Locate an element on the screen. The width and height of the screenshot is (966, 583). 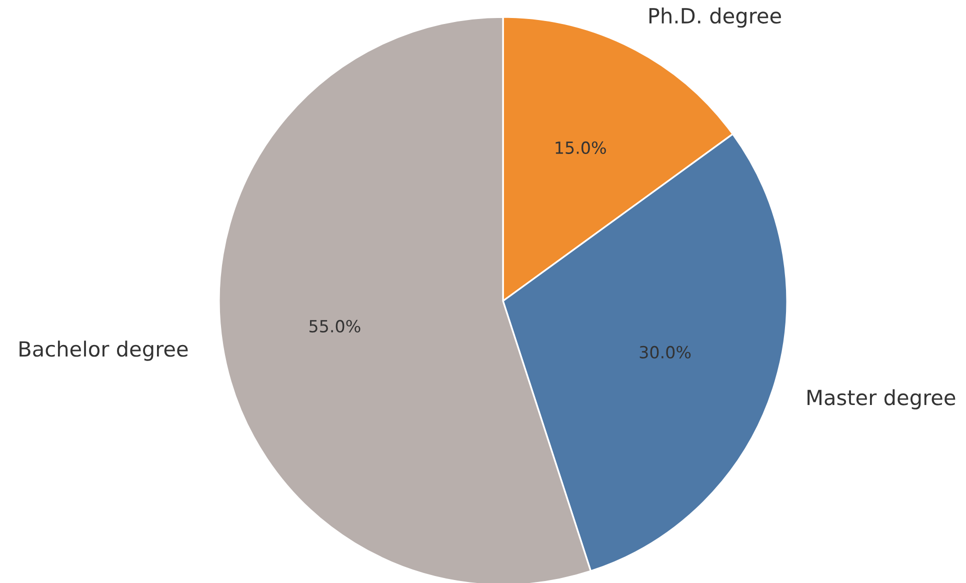
data-label: 15.0% is located at coordinates (581, 147).